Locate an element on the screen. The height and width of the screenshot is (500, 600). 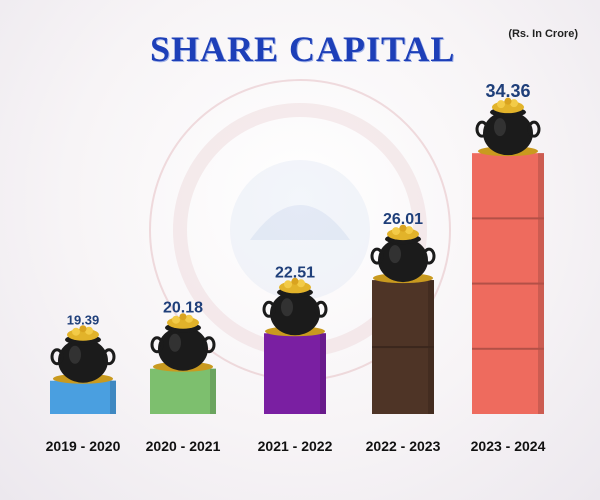
bar-group: 20.18 2020 - 2021 is located at coordinates (183, 377).